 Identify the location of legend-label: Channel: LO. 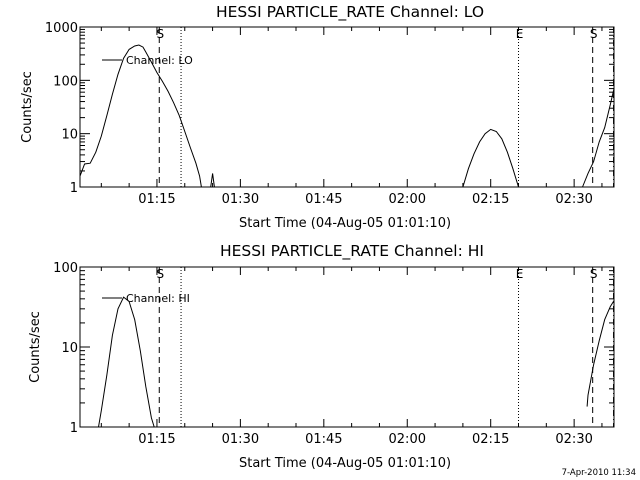
(159, 60).